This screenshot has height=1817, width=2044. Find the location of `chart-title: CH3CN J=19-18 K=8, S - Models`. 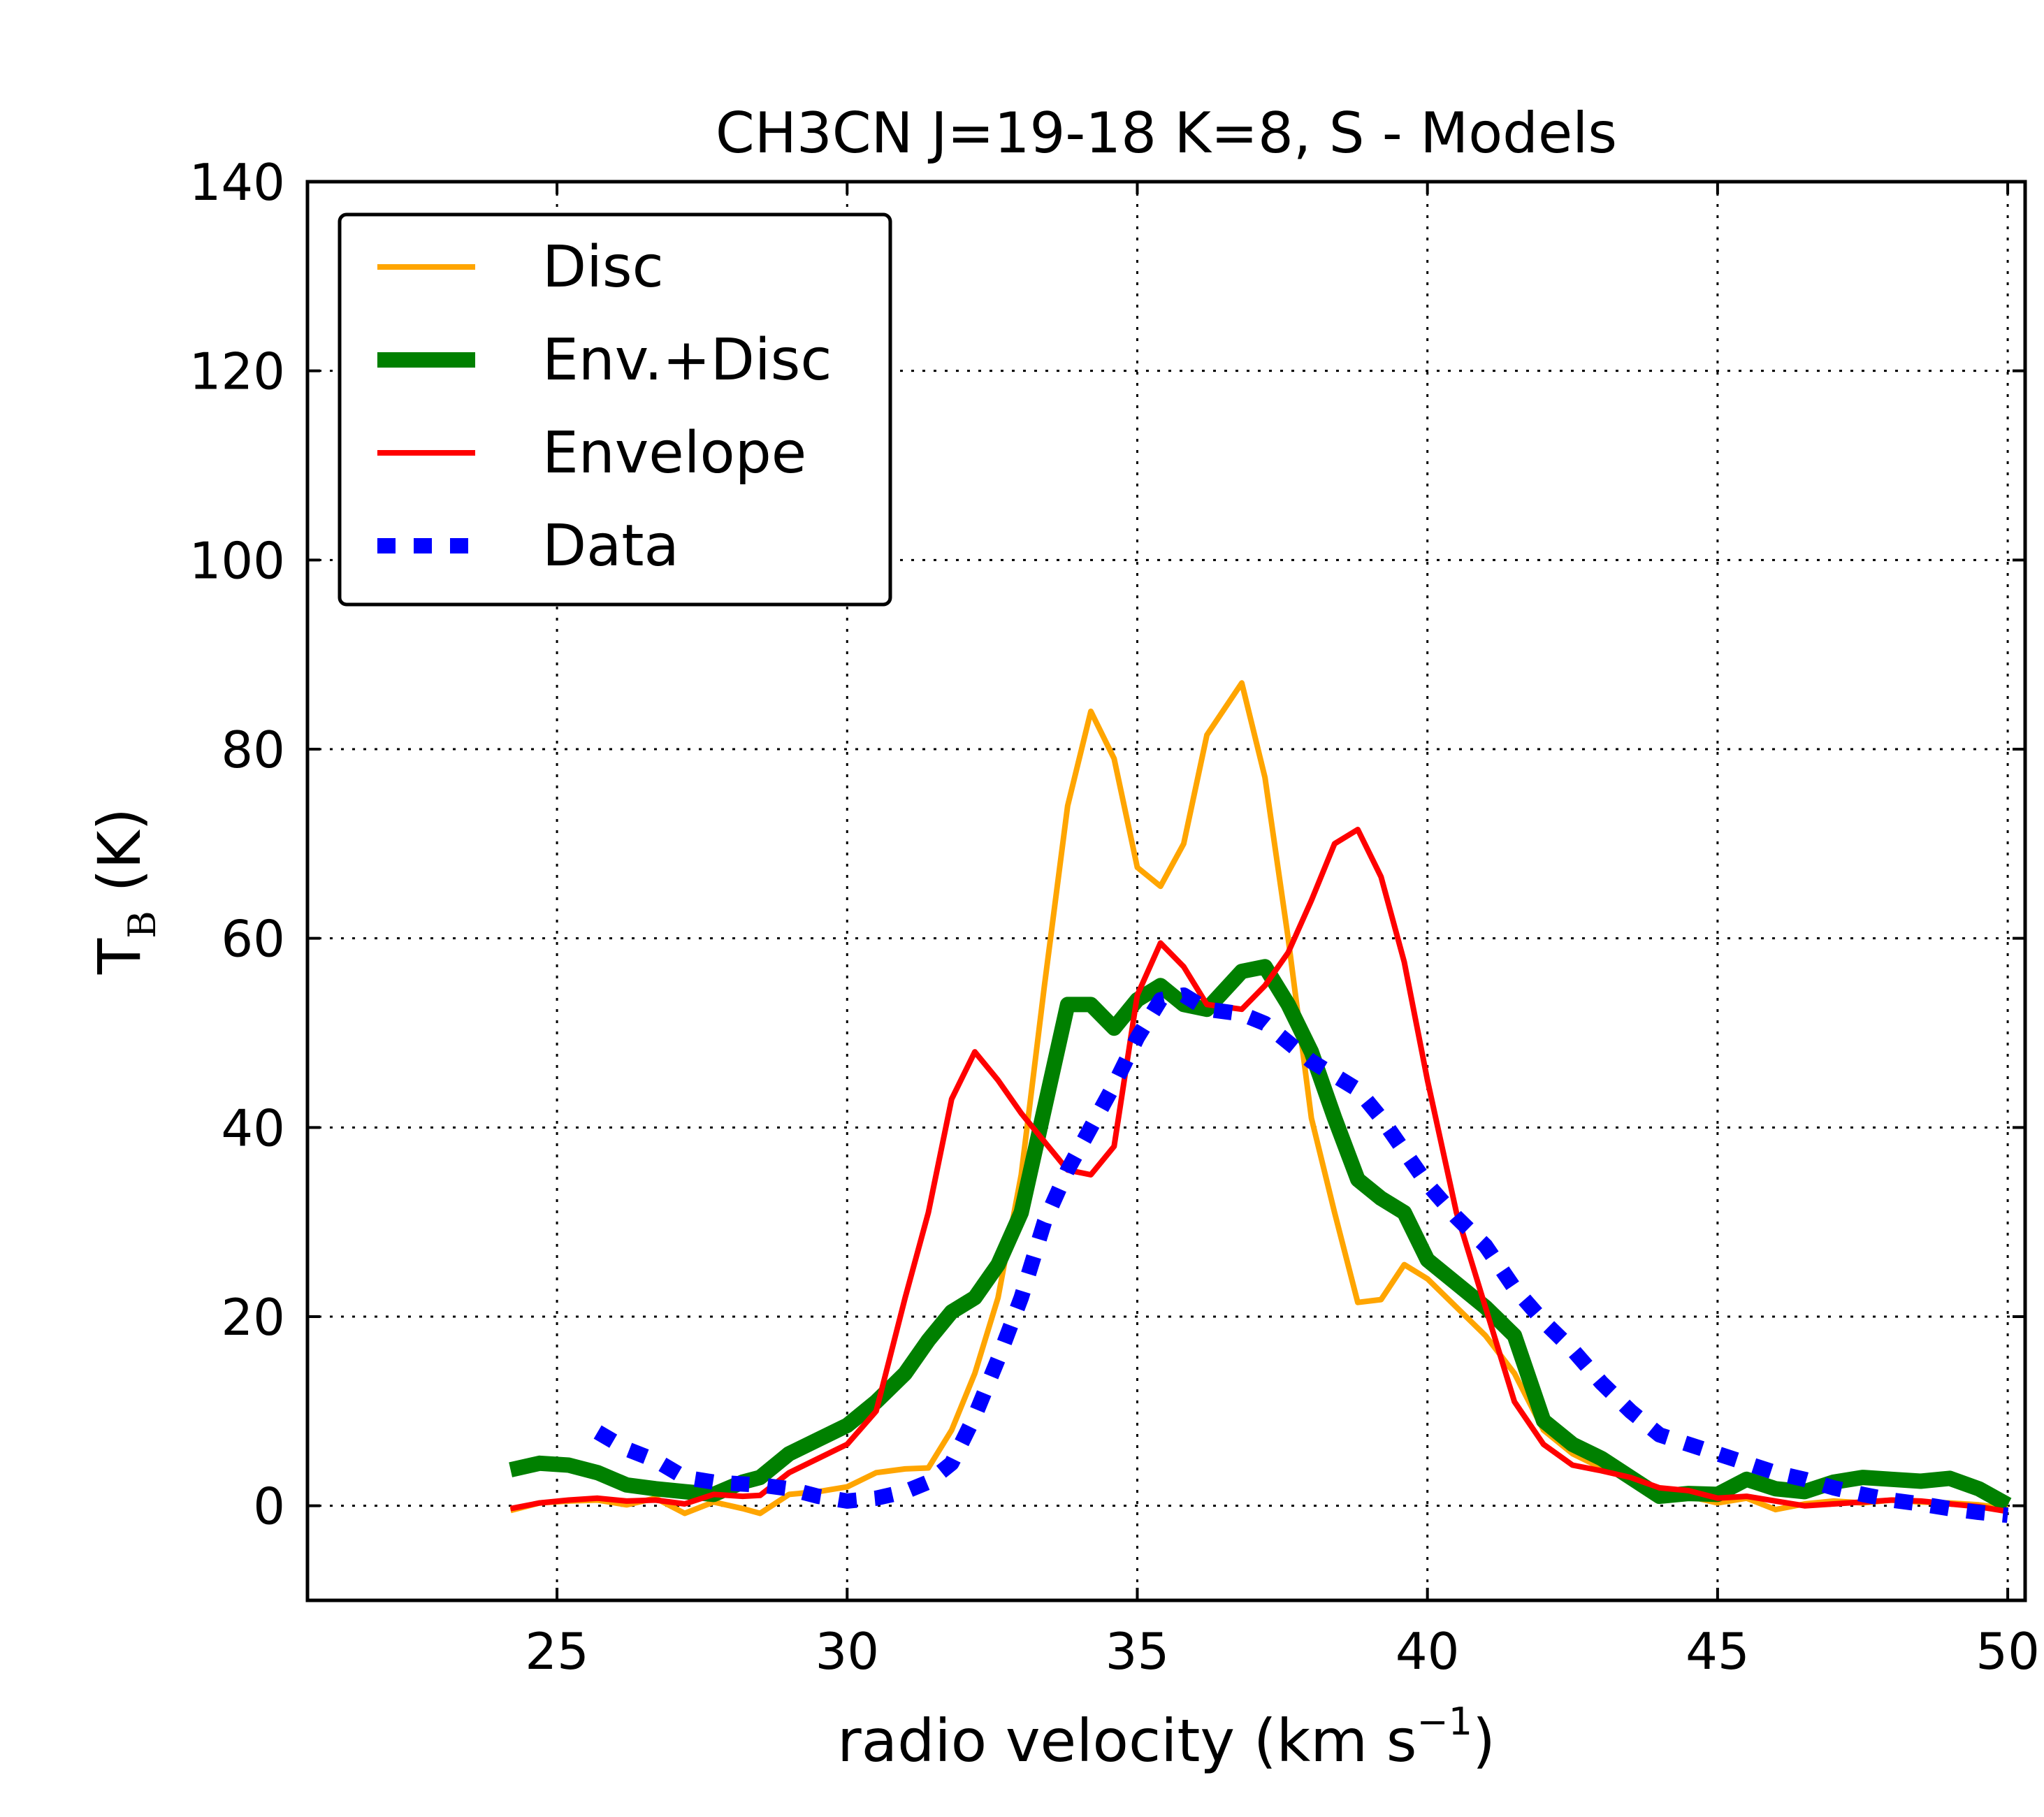

chart-title: CH3CN J=19-18 K=8, S - Models is located at coordinates (1166, 133).